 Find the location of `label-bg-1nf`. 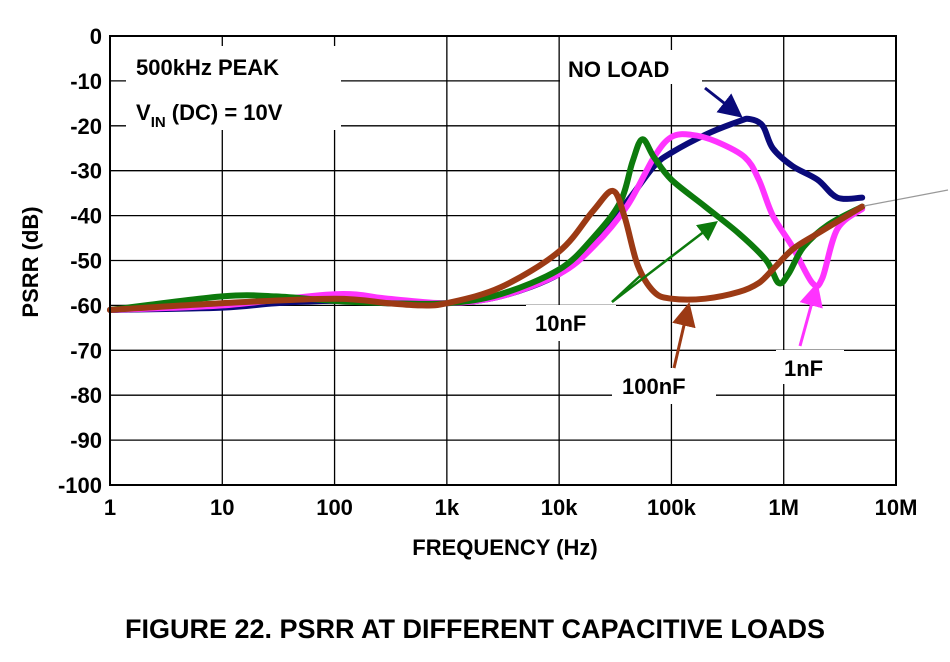

label-bg-1nf is located at coordinates (810, 367).